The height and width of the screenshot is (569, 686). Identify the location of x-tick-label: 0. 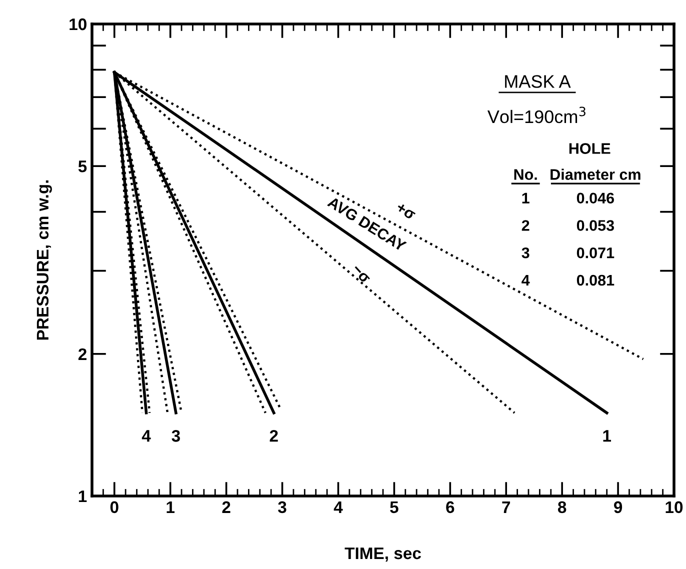
(114, 507).